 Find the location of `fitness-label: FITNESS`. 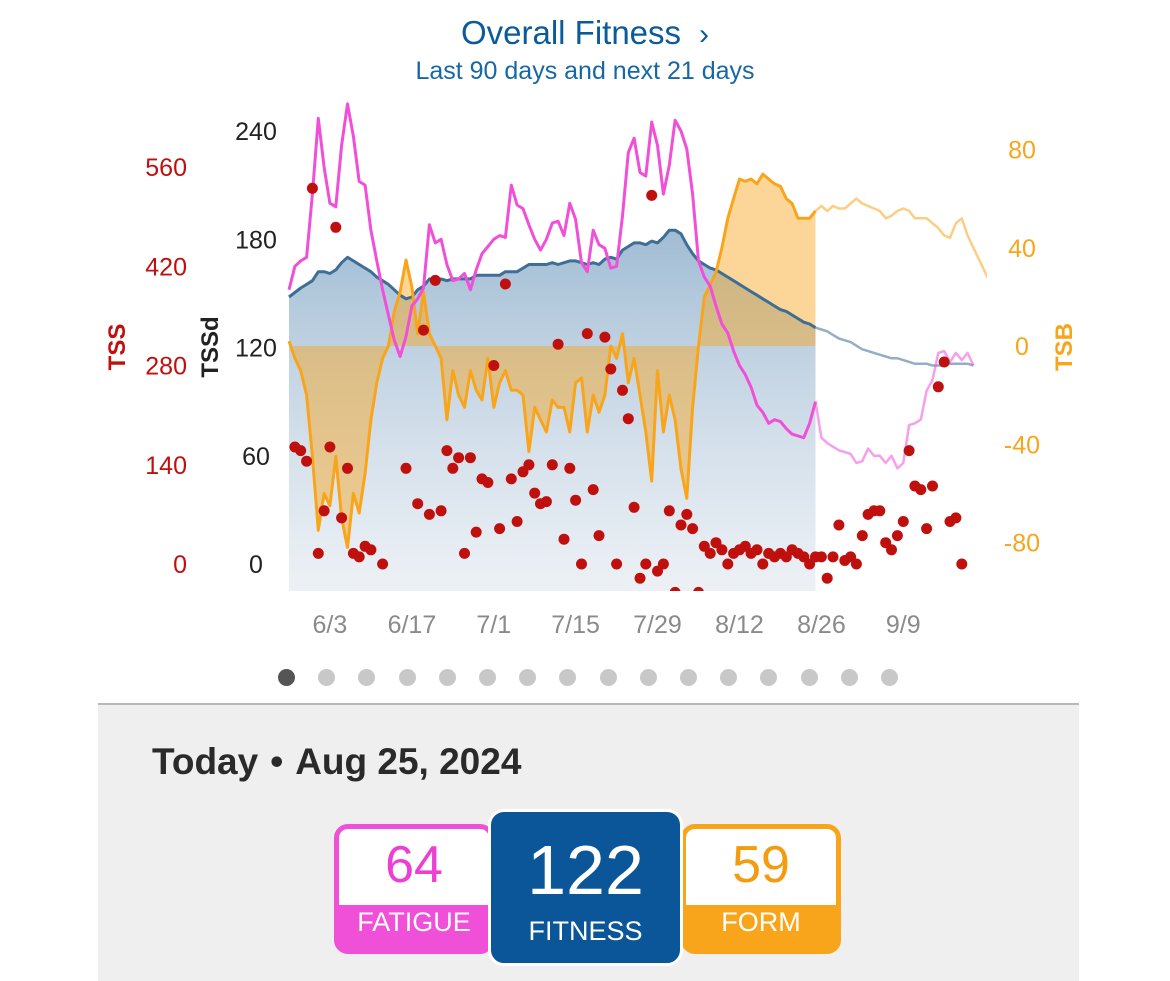

fitness-label: FITNESS is located at coordinates (585, 931).